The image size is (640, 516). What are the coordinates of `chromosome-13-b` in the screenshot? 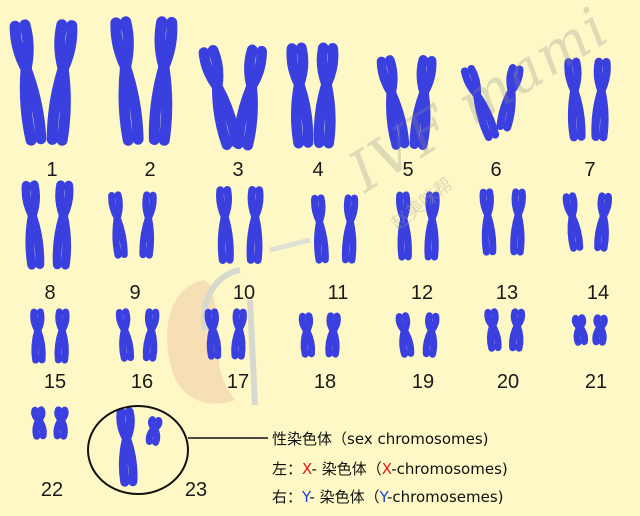 It's located at (518, 222).